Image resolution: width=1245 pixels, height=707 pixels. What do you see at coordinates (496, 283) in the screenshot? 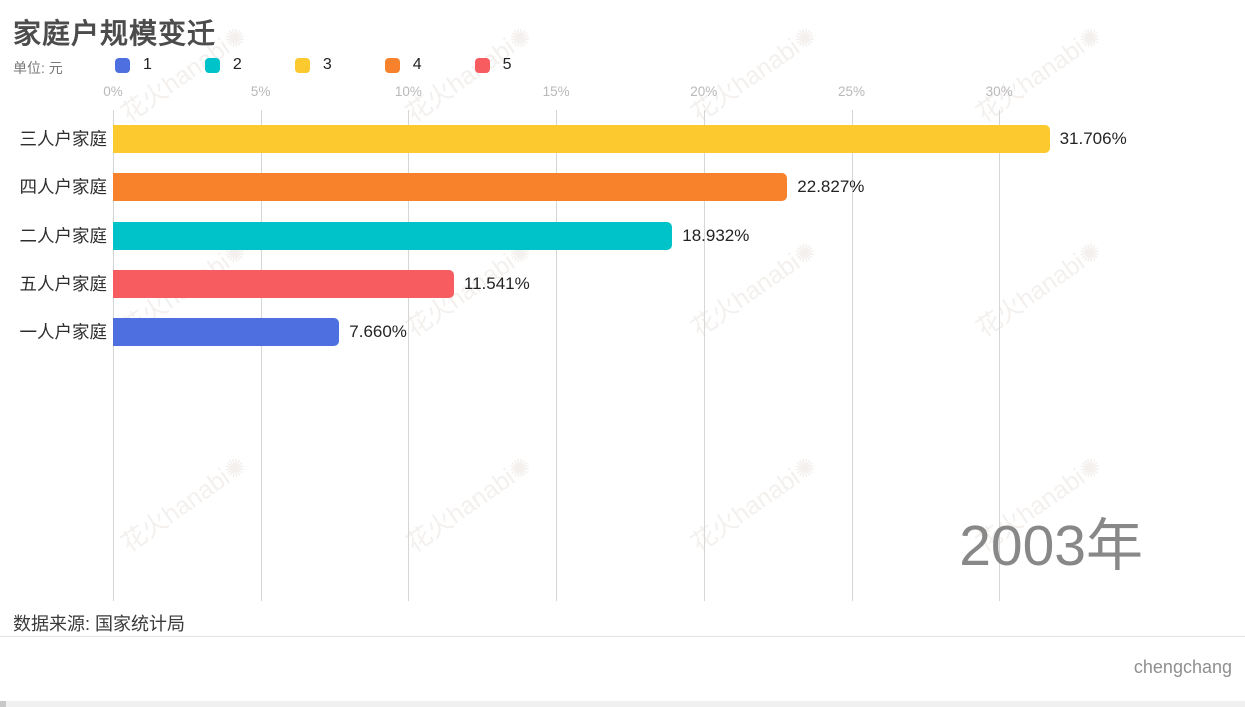
I see `value-label: 11.541%` at bounding box center [496, 283].